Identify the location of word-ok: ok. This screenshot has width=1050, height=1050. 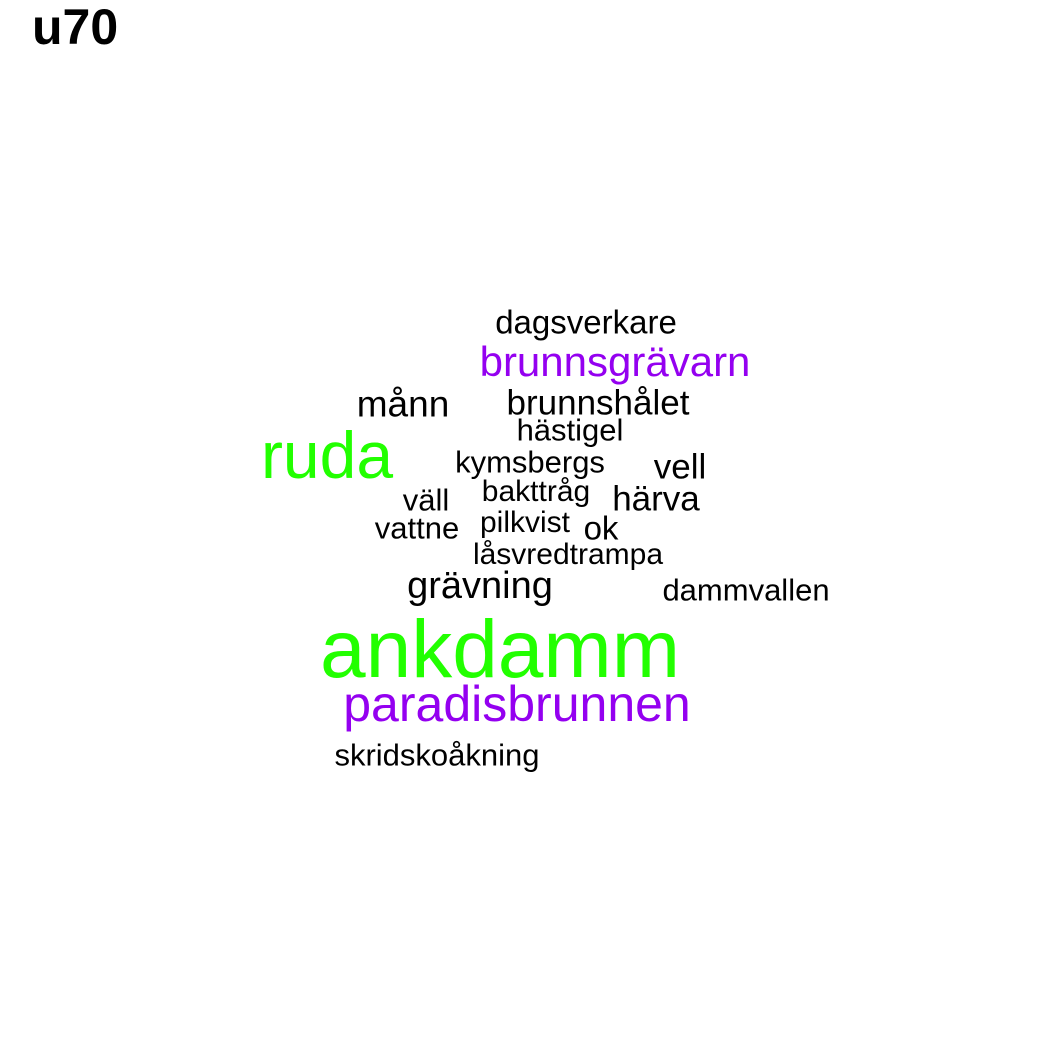
(601, 528).